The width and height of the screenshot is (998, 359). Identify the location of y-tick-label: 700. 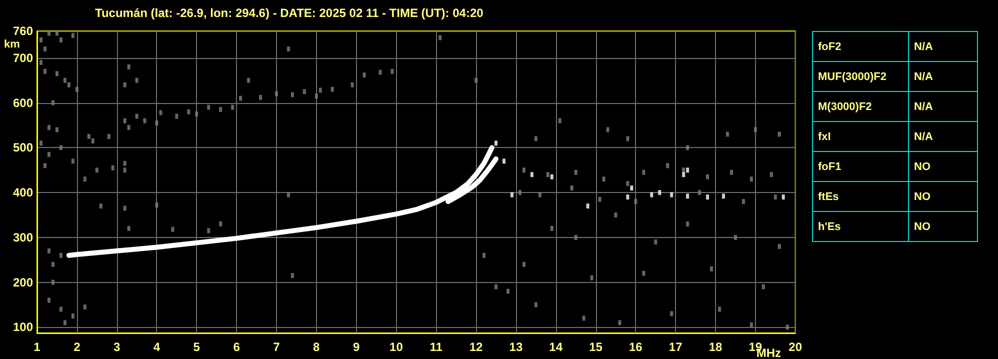
(23, 57).